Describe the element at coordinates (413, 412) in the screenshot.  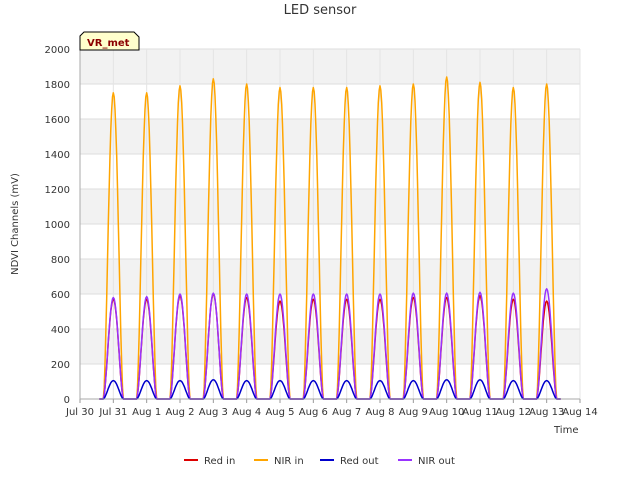
I see `x-tick-label: Aug 9` at that location.